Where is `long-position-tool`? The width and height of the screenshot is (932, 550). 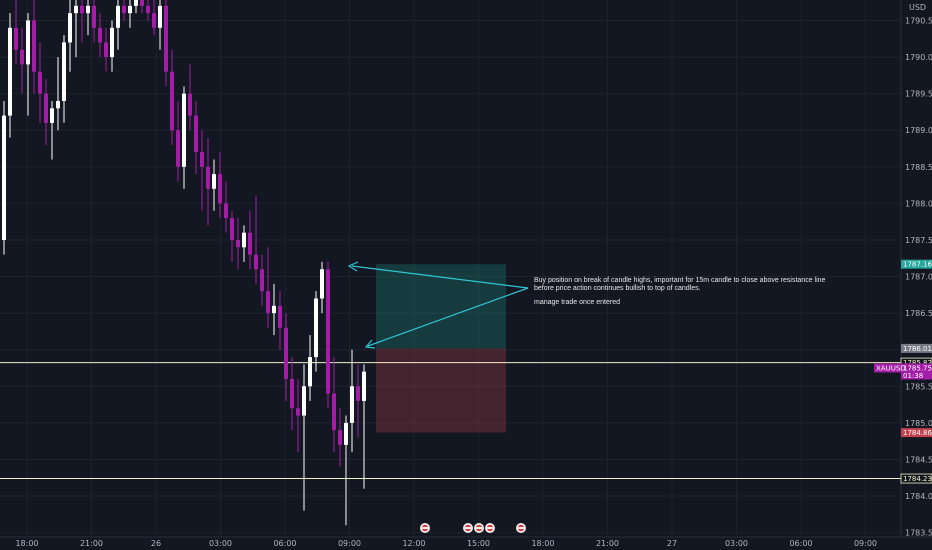
long-position-tool is located at coordinates (441, 348).